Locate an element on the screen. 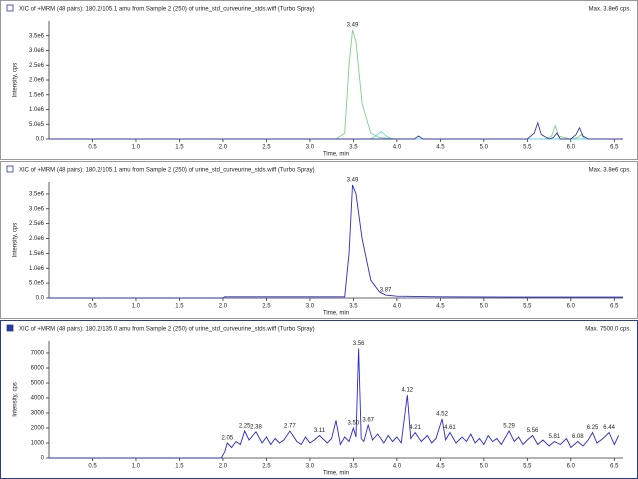 This screenshot has width=638, height=479. peak-label: 5.29 is located at coordinates (509, 427).